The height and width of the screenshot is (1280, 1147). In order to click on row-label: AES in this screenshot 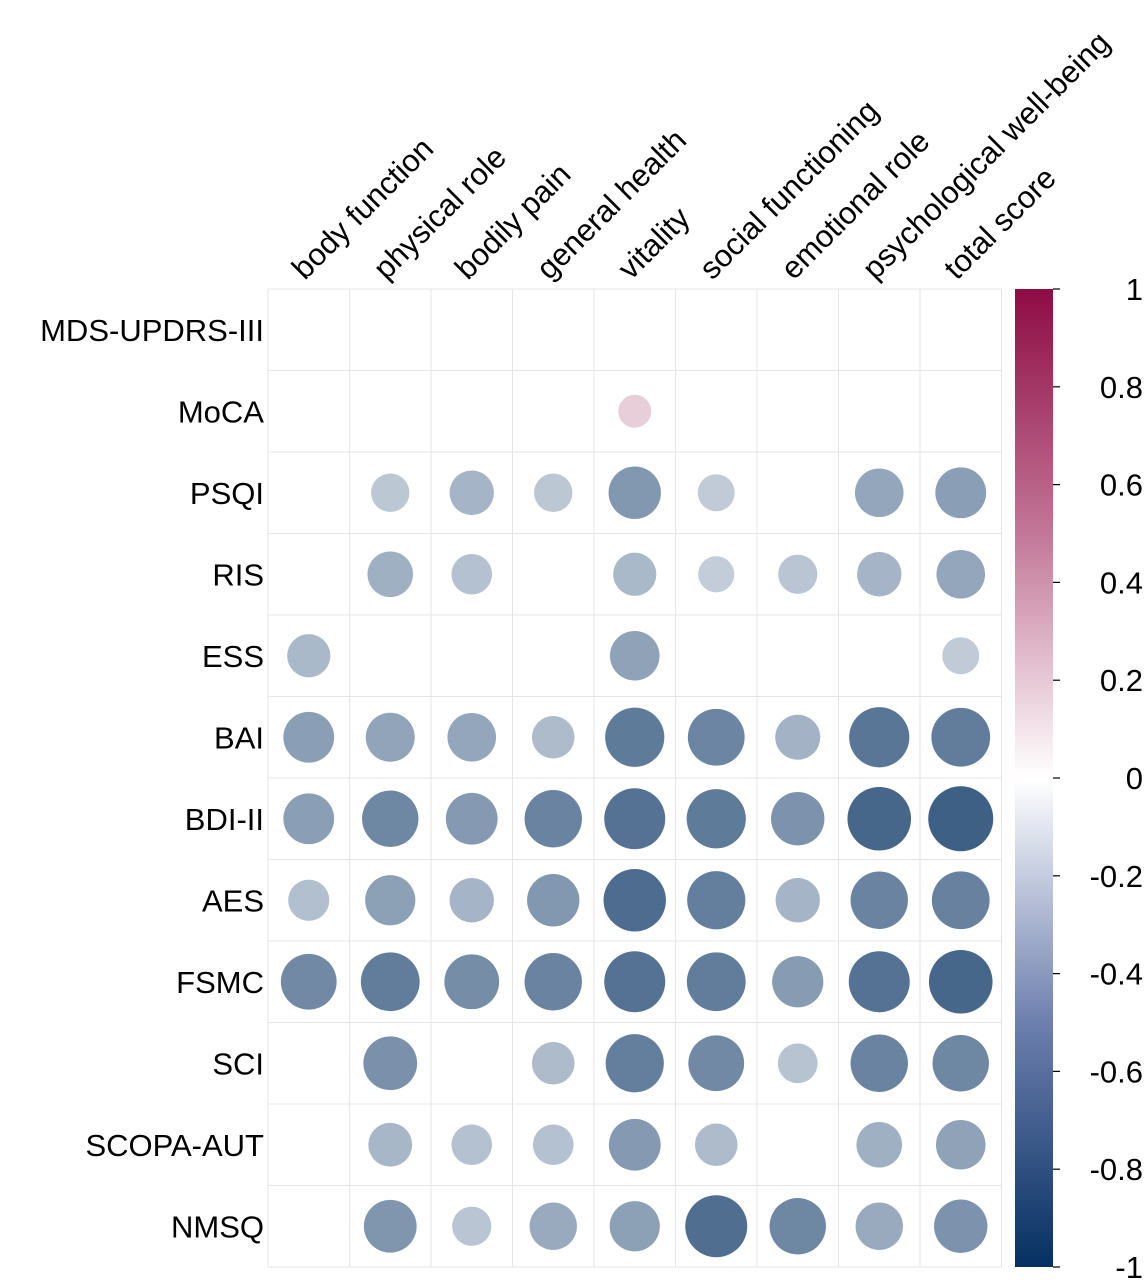, I will do `click(233, 900)`.